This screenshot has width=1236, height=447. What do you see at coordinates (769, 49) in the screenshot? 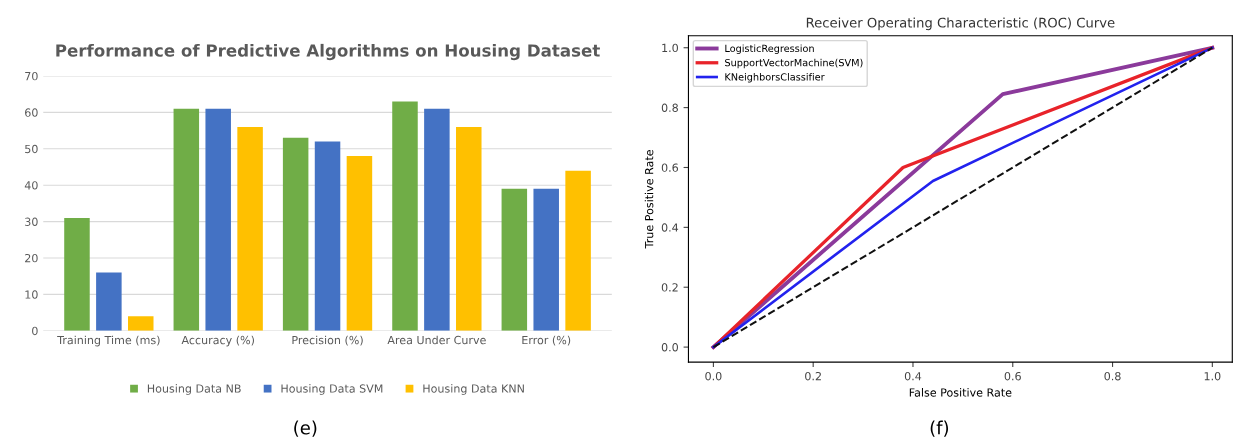
I see `legend-label: LogisticRegression` at bounding box center [769, 49].